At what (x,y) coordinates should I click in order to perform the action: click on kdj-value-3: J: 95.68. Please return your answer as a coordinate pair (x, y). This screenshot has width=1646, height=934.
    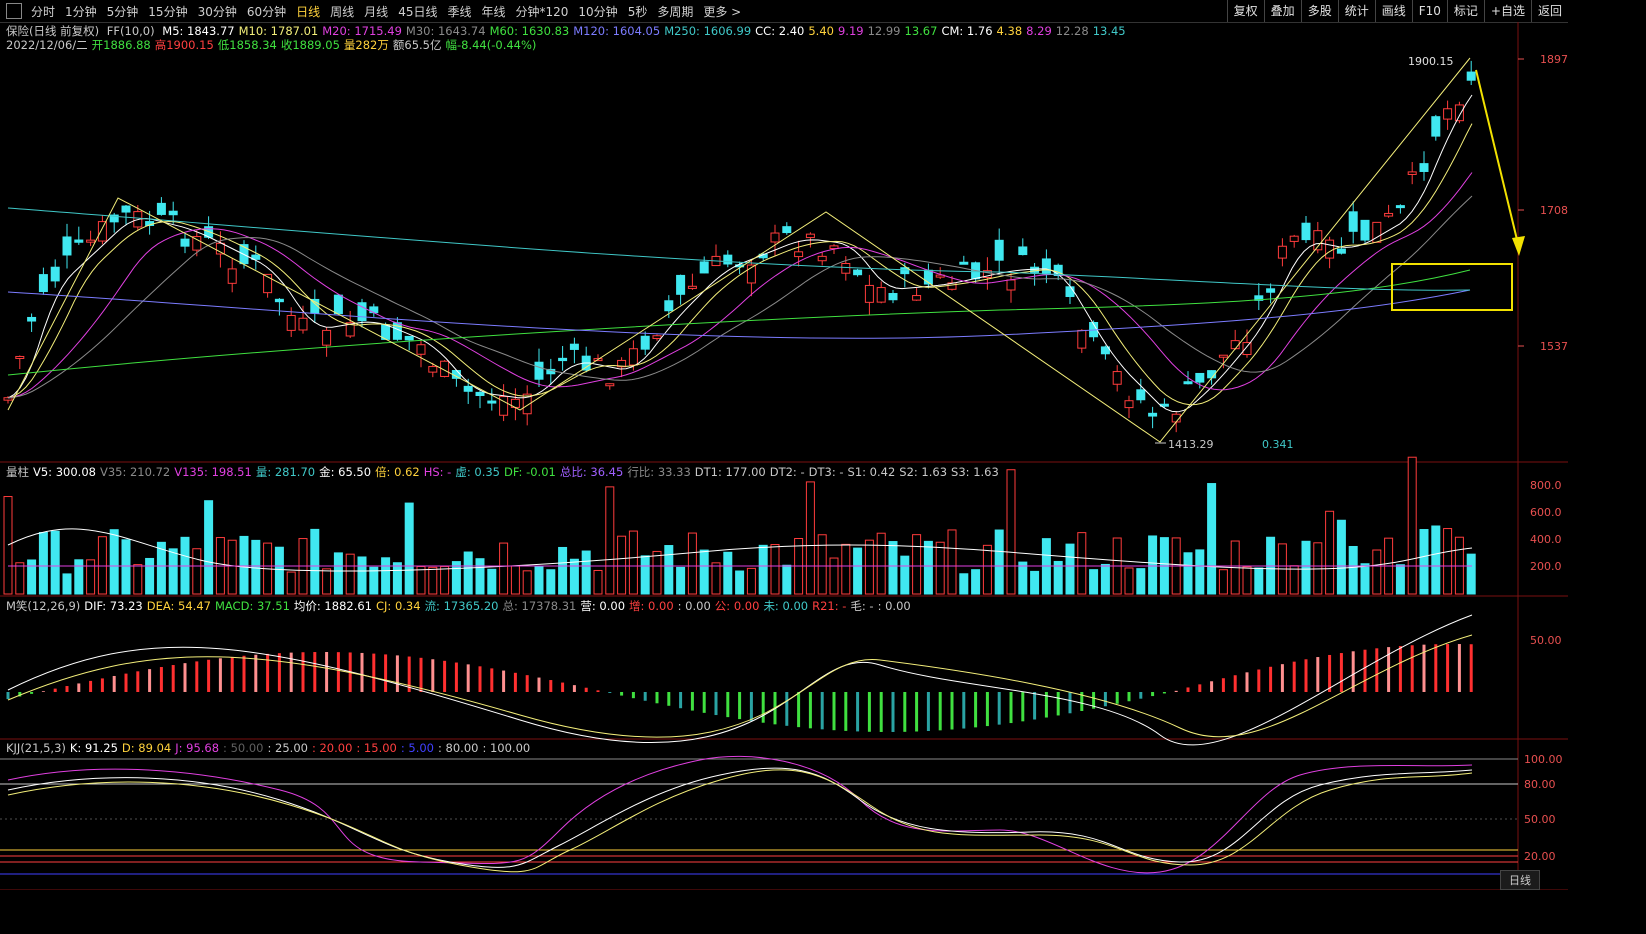
    Looking at the image, I should click on (197, 748).